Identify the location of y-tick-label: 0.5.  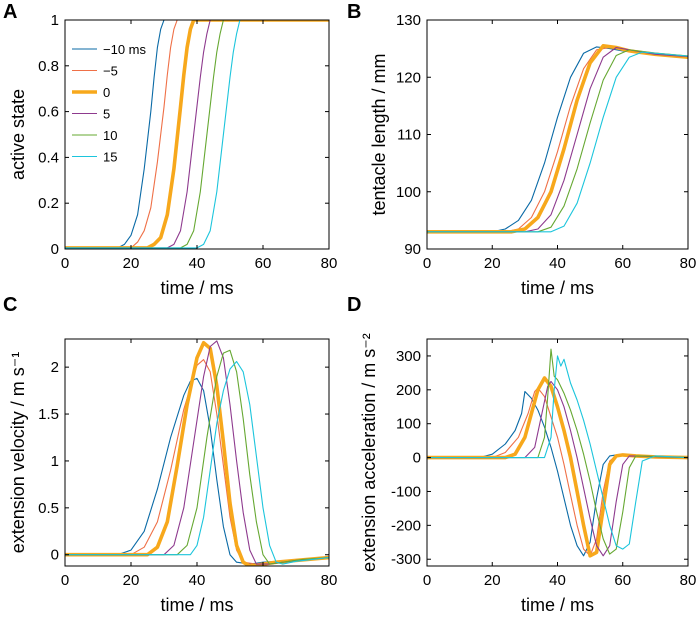
(48, 508).